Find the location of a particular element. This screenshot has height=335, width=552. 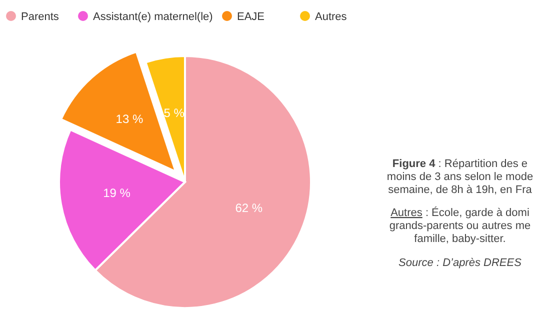

source-note: Source : D’après DREES is located at coordinates (460, 263).